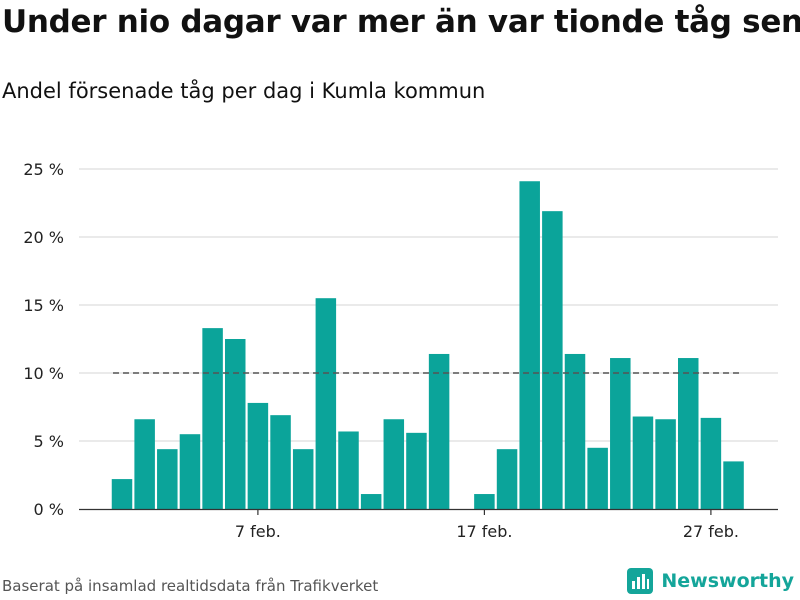  Describe the element at coordinates (43, 339) in the screenshot. I see `y-axis-ticks: 0 % 5 % 10 % 15 % 20 % 25 %` at that location.